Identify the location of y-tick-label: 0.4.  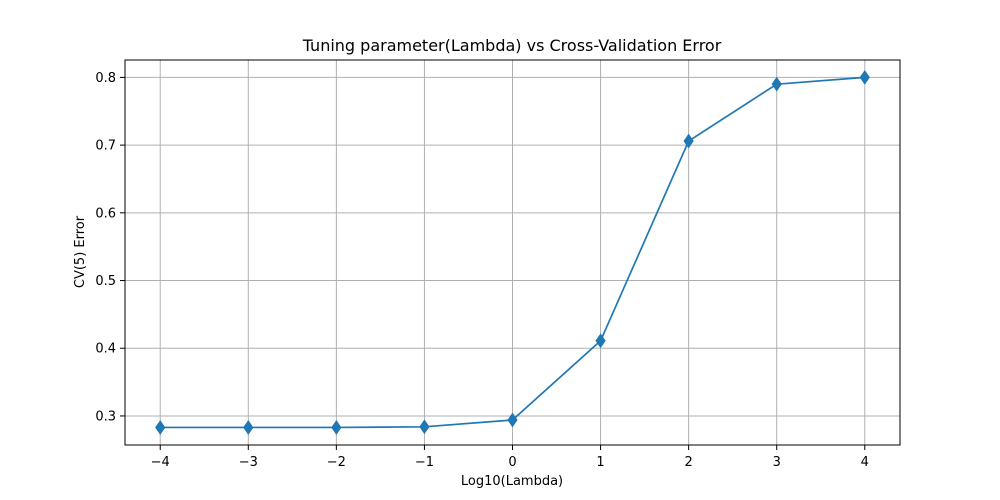
(105, 349).